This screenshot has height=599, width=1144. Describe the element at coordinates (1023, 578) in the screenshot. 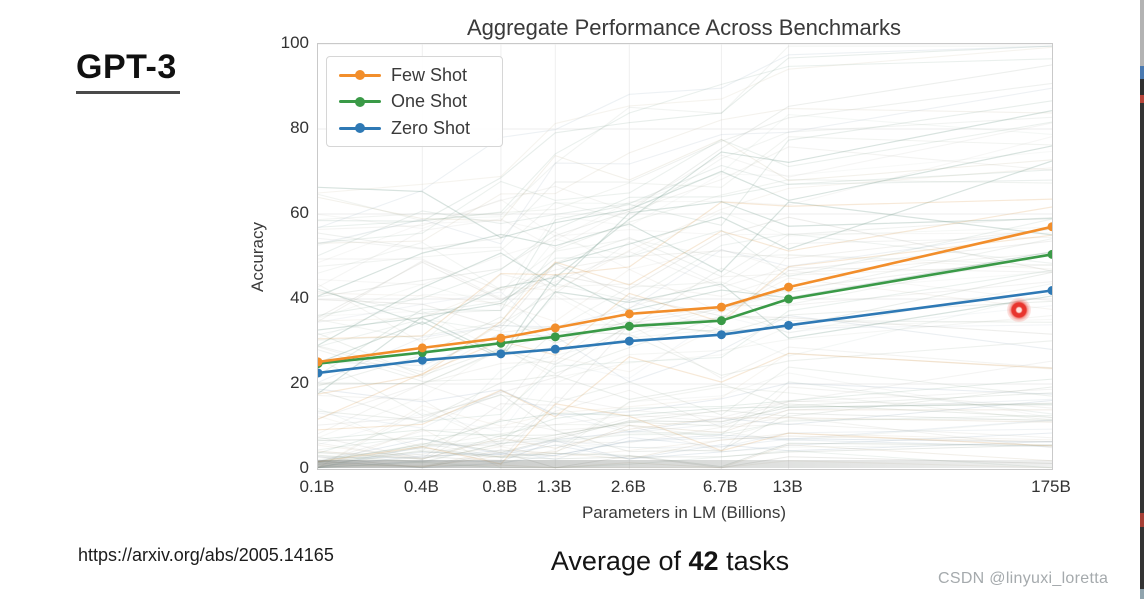

I see `watermark: CSDN @linyuxi_loretta` at that location.